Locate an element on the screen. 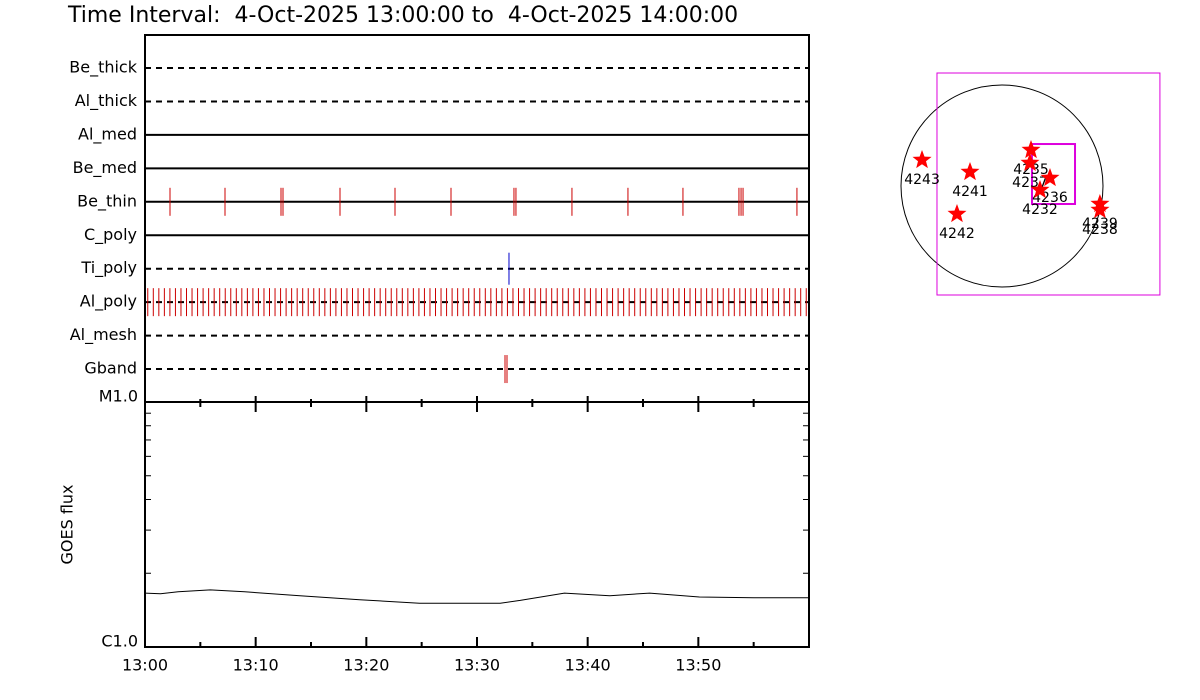  region-label: 4232 is located at coordinates (1040, 210).